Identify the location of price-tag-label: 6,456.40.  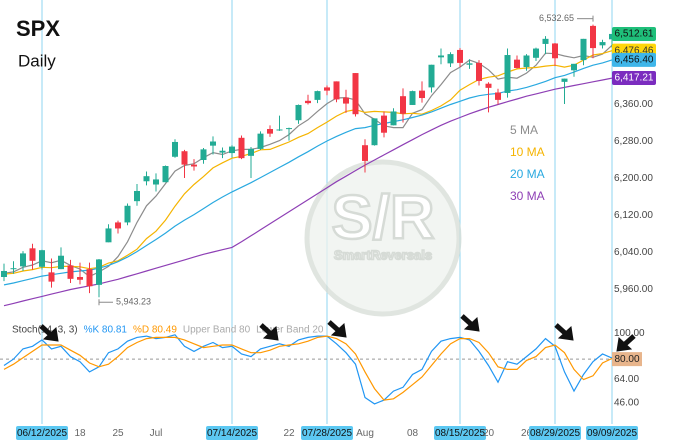
(634, 60).